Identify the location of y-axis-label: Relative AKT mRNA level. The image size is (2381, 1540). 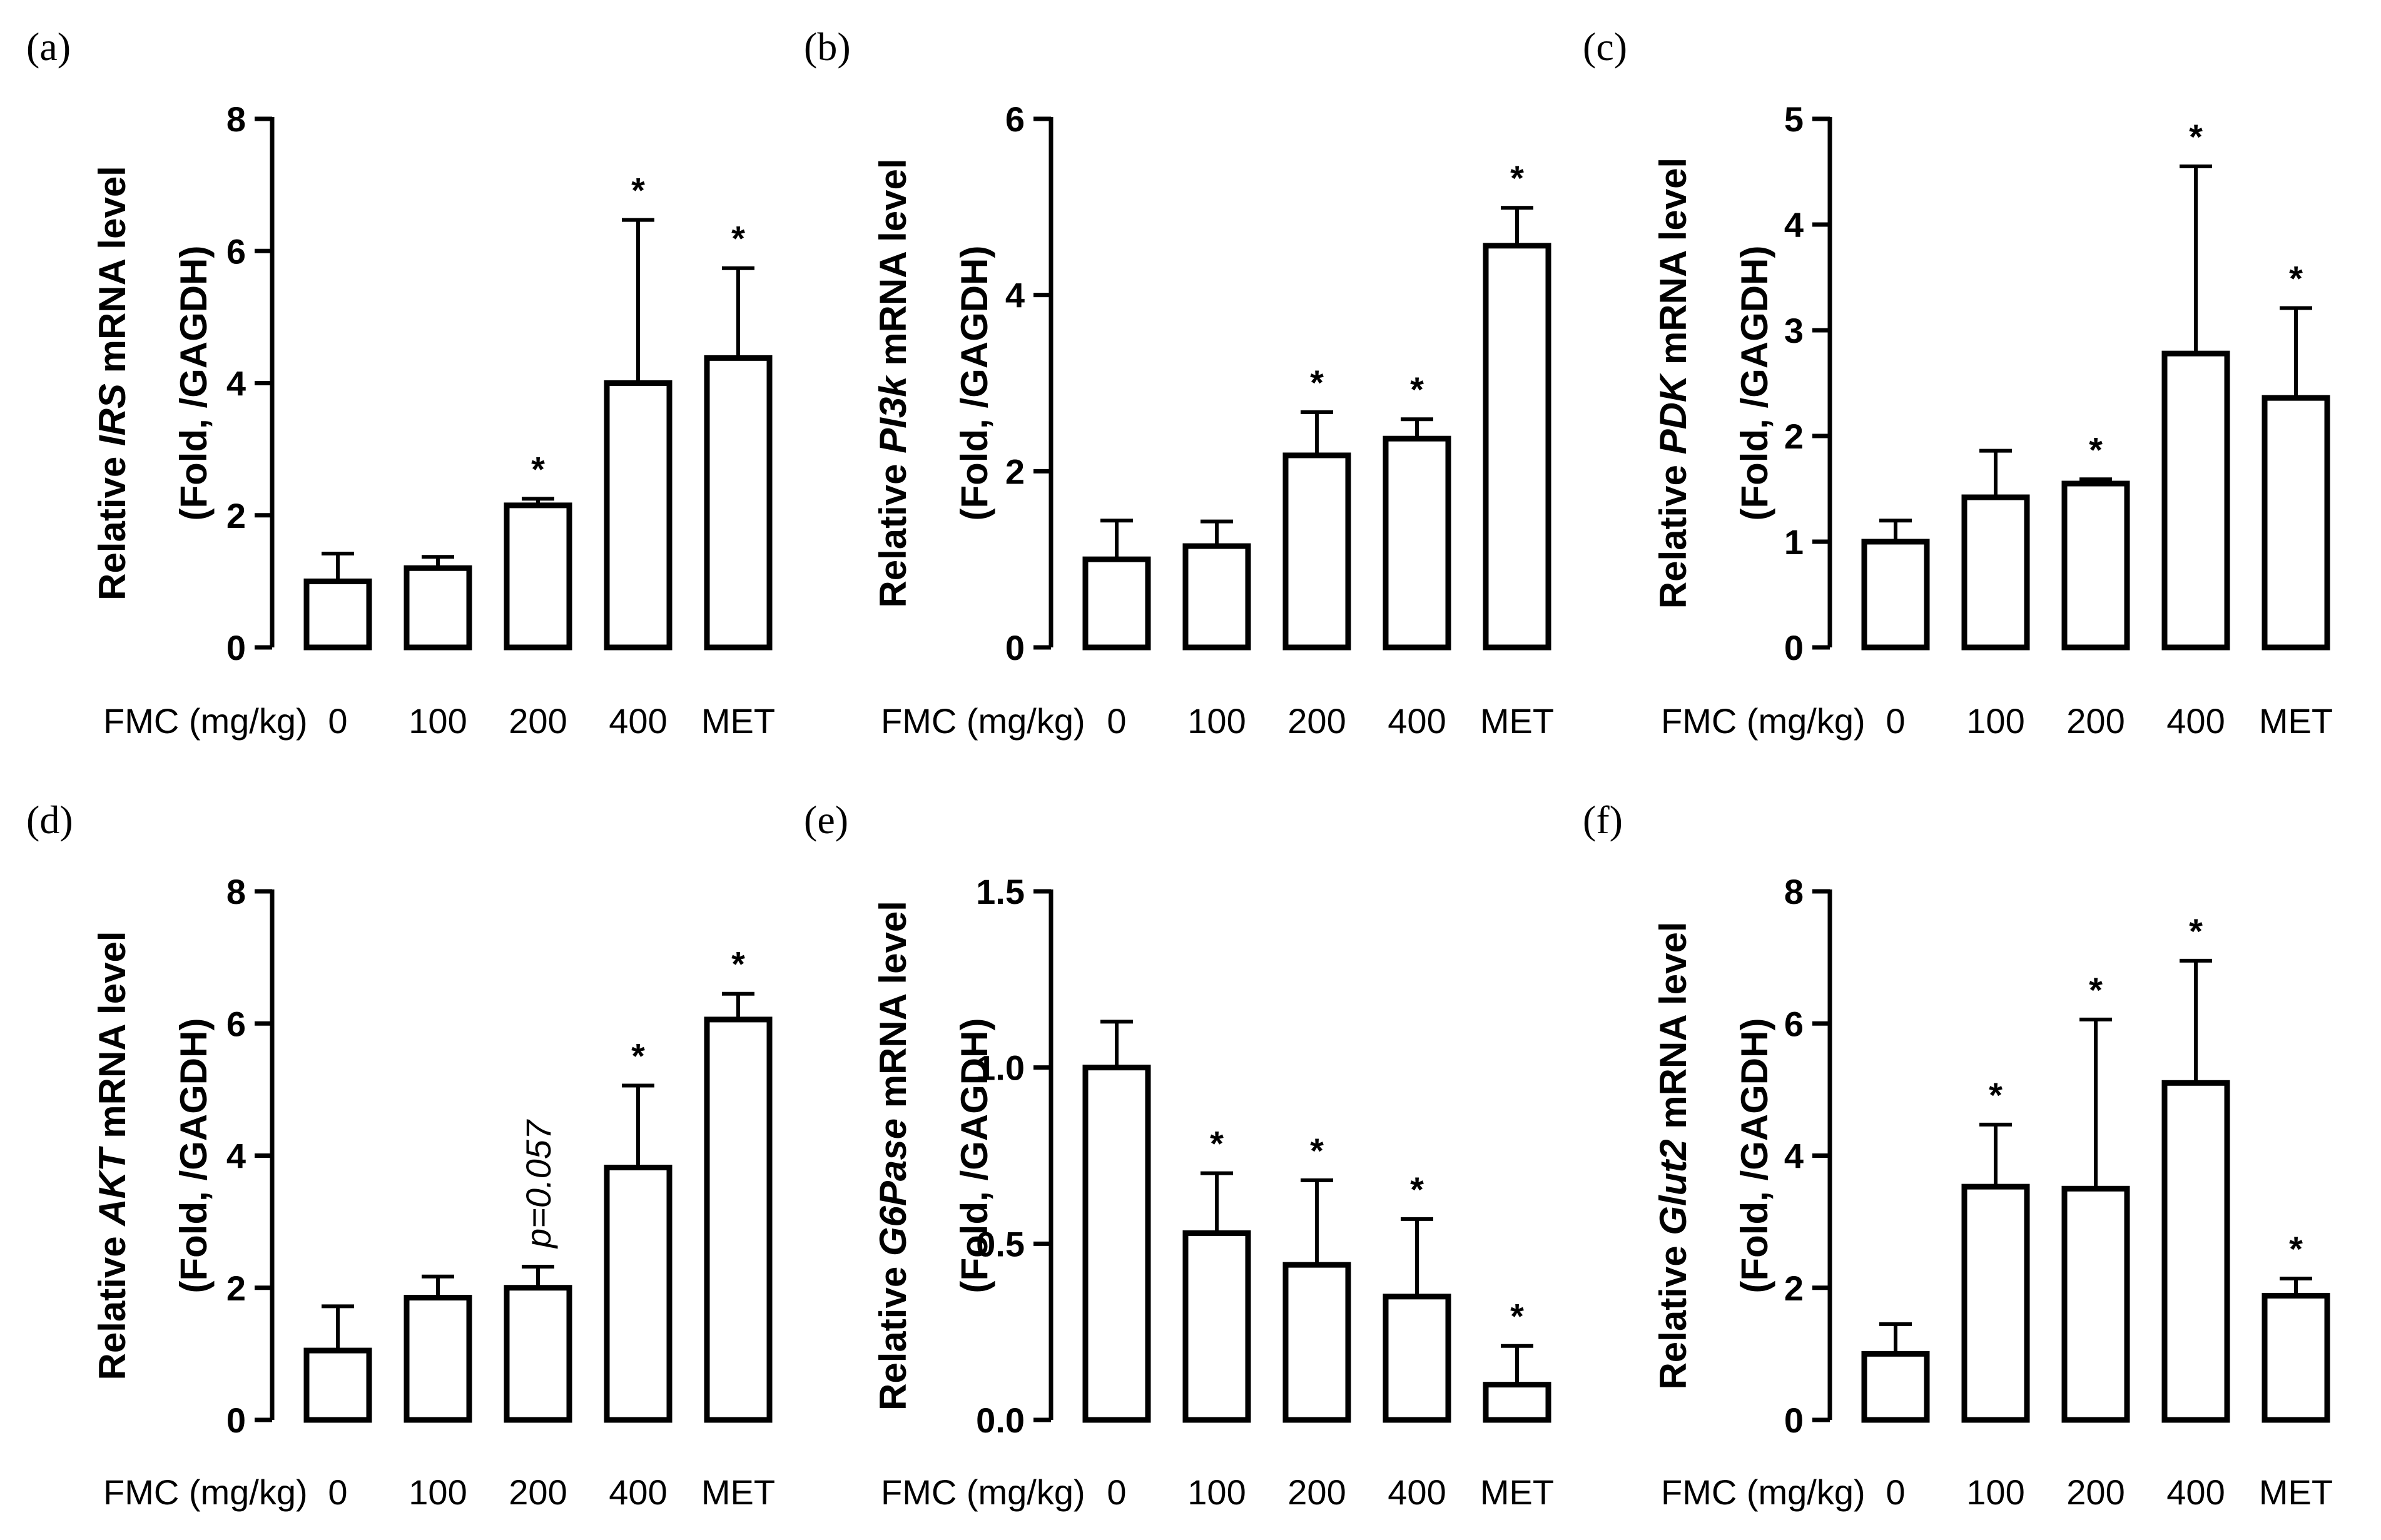
(112, 1155).